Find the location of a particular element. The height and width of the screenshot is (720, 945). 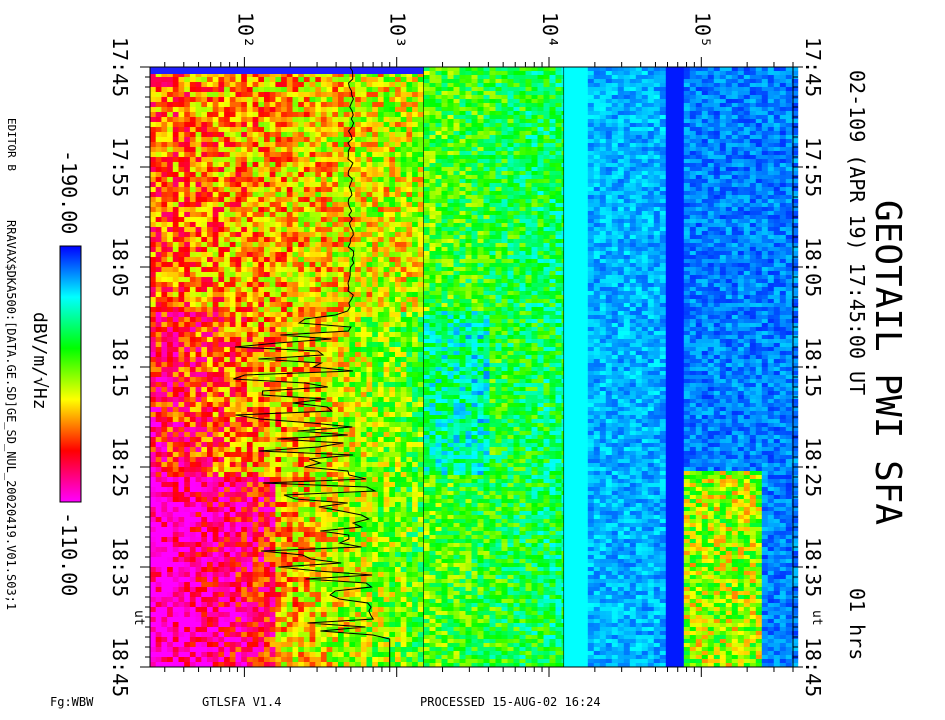

time-tick-label-left: 18:15 is located at coordinates (120, 367).